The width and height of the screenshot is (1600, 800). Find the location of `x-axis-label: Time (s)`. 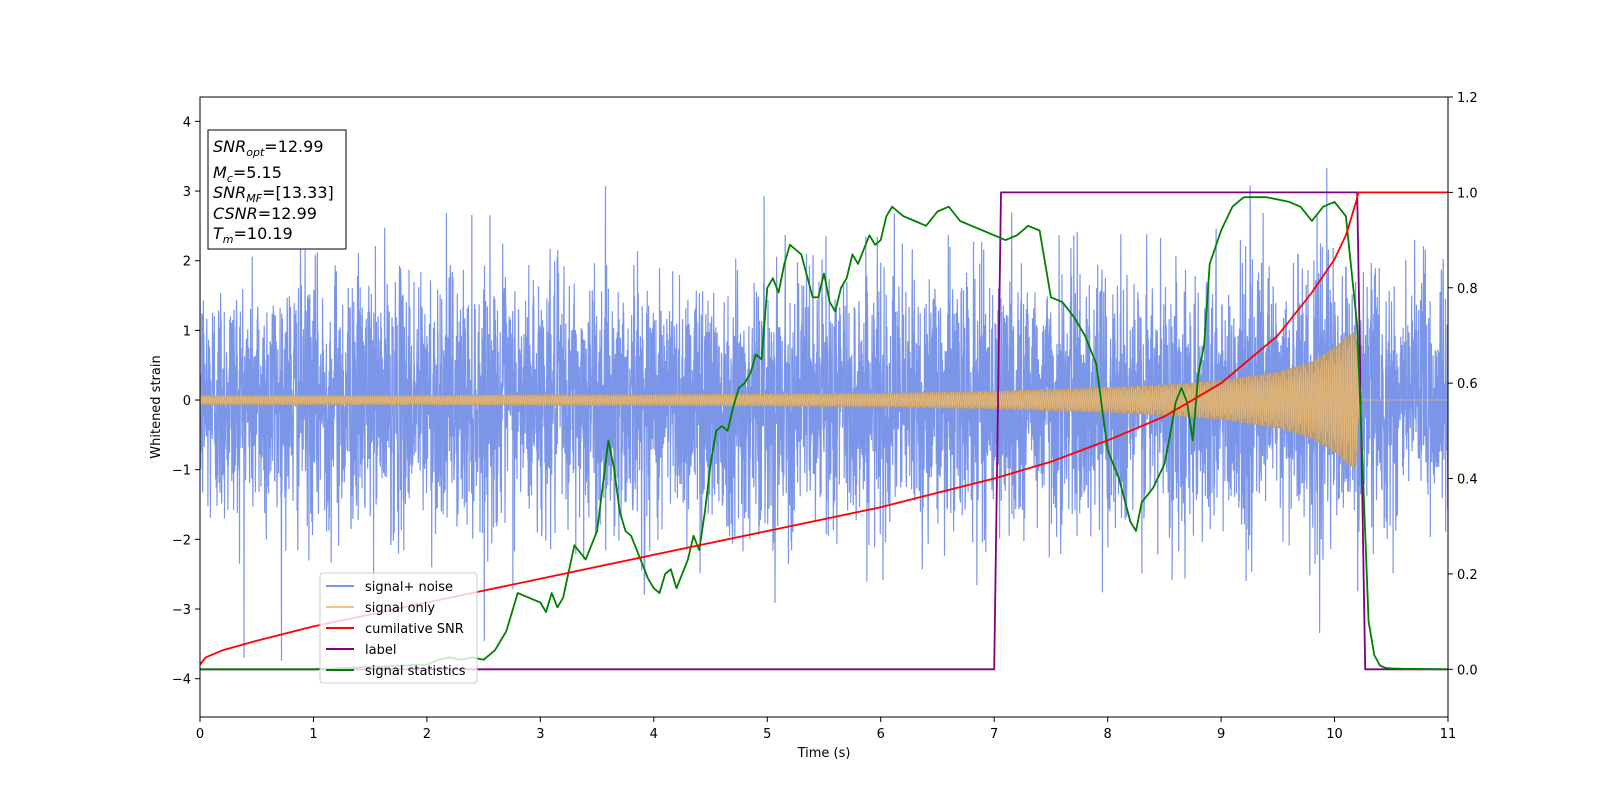

x-axis-label: Time (s) is located at coordinates (824, 753).